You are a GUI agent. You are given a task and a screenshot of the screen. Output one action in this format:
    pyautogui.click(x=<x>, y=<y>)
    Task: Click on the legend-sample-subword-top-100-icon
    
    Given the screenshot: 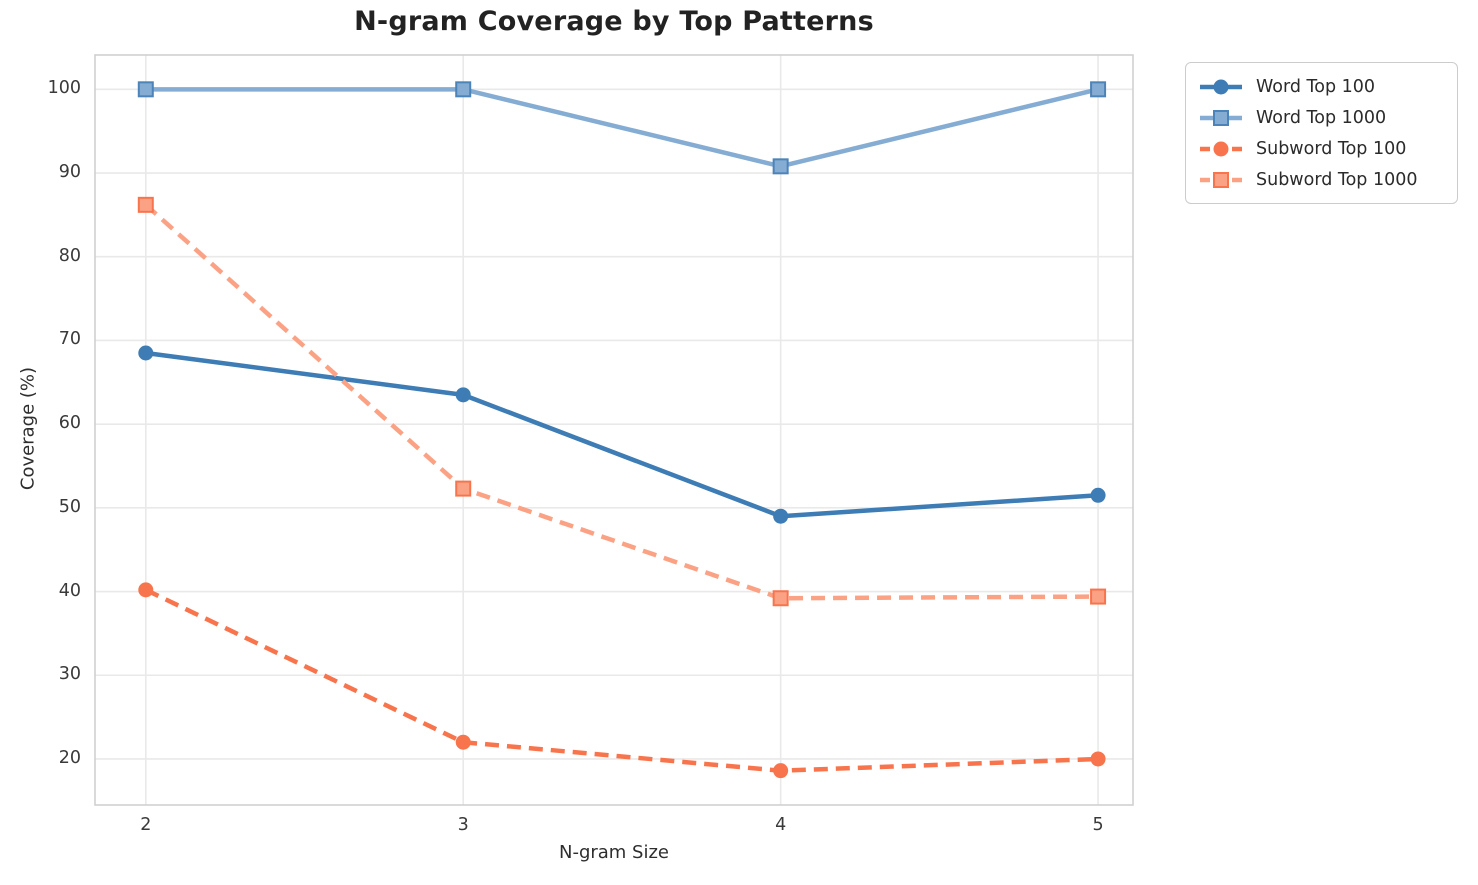 What is the action you would take?
    pyautogui.click(x=1221, y=148)
    